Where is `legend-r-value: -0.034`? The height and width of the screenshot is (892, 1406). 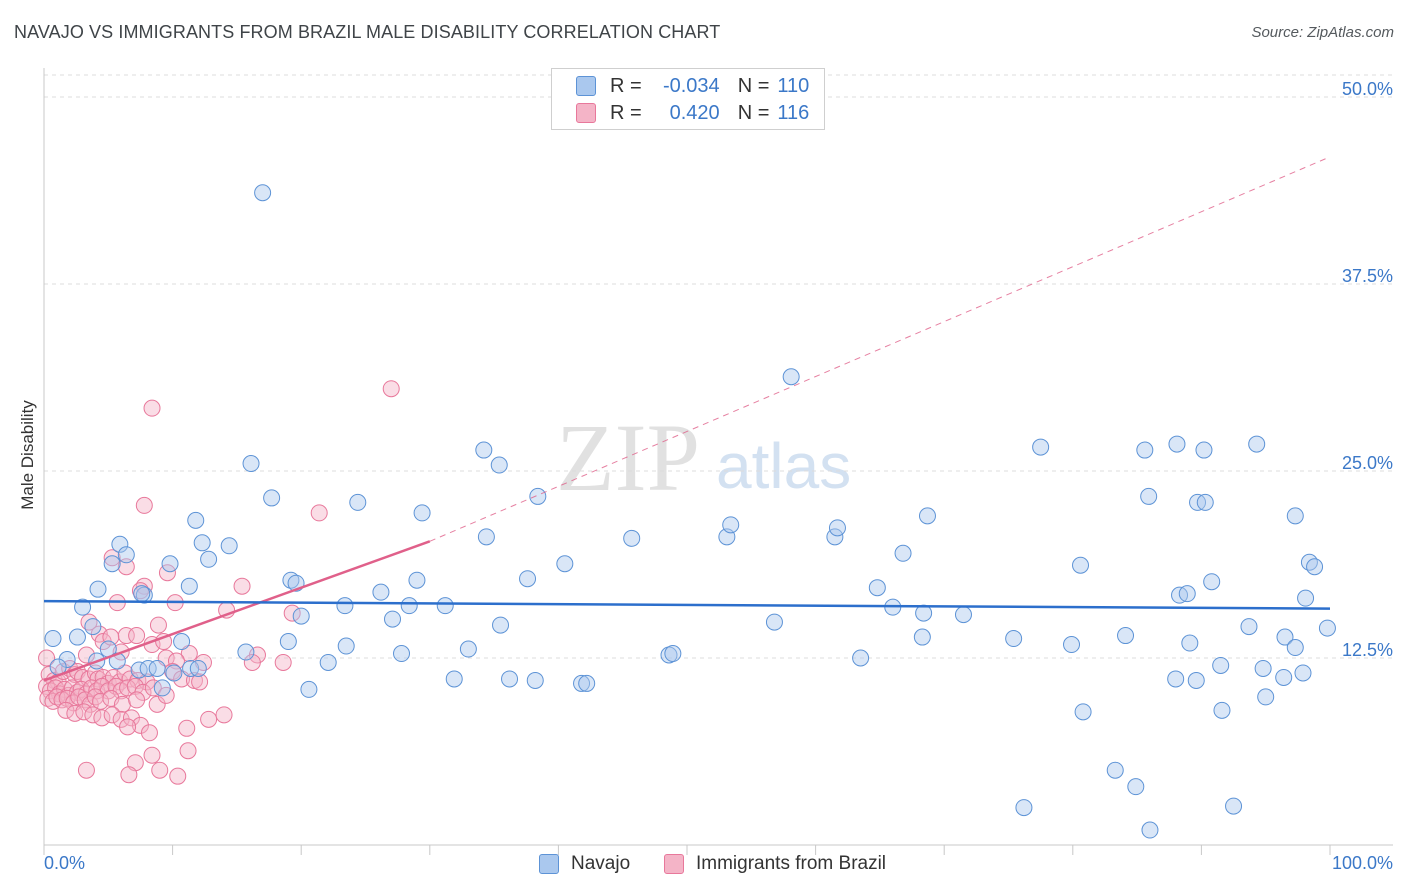 legend-r-value: -0.034 is located at coordinates (691, 85).